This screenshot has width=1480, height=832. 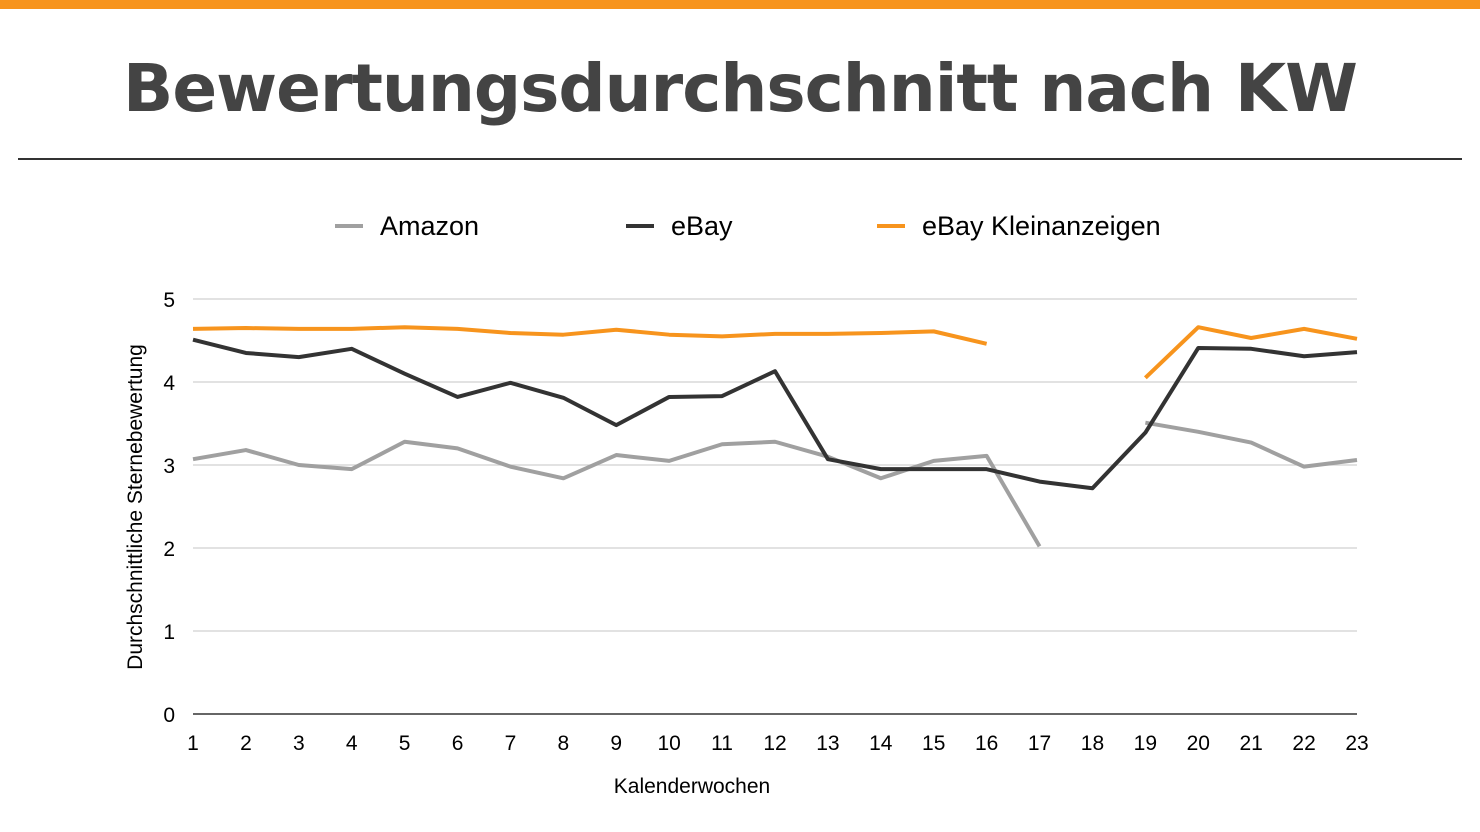 I want to click on y-tick-label: 2, so click(x=169, y=549).